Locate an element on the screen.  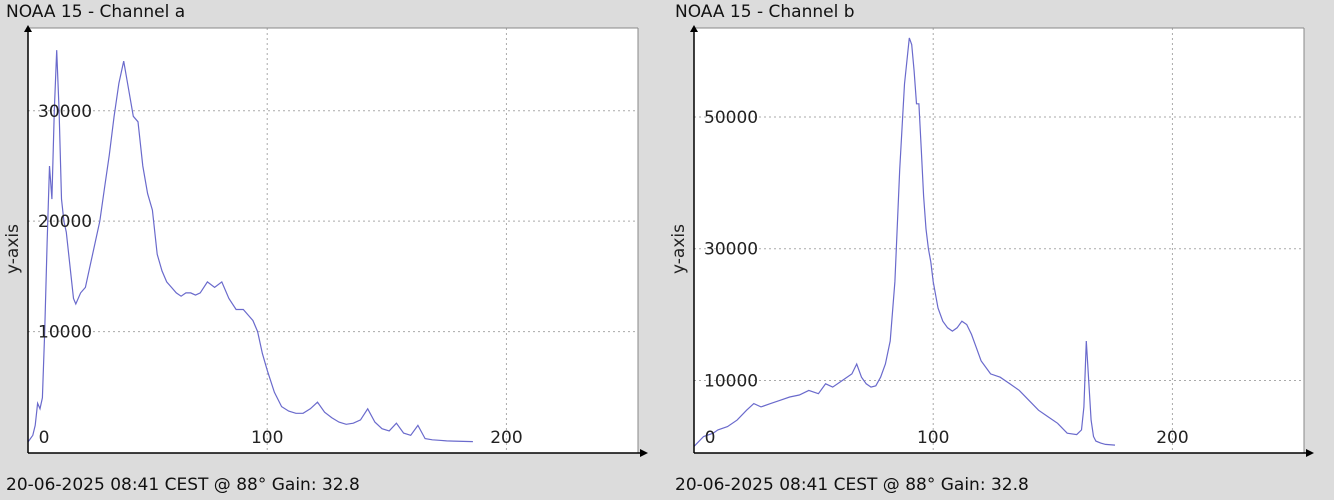
chart-a-title: NOAA 15 - Channel a is located at coordinates (96, 12).